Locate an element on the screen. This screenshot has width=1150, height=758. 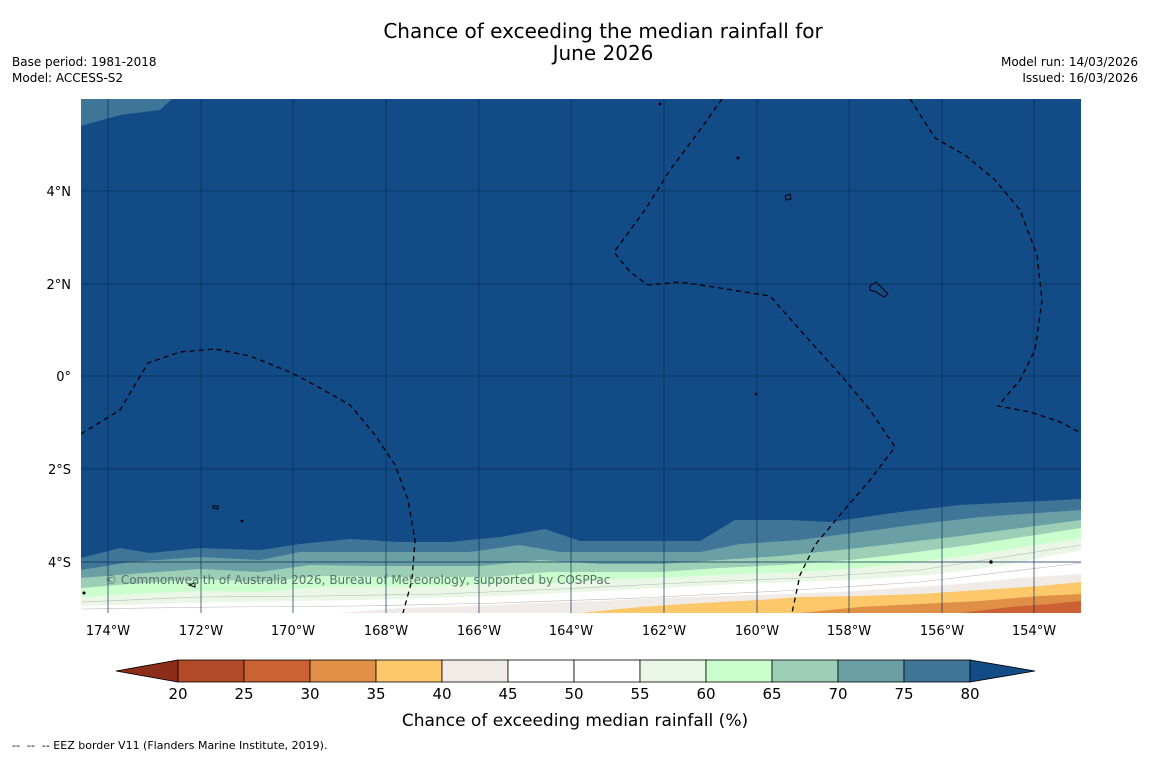
colorbar-tick-label: 25 is located at coordinates (243, 694).